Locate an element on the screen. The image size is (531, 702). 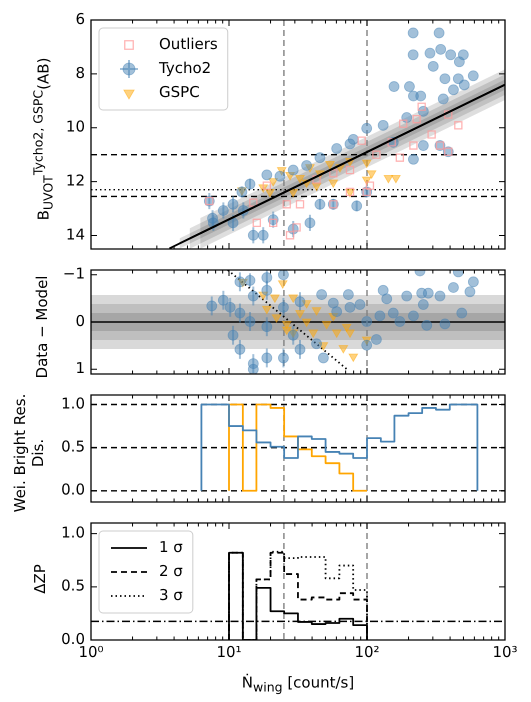
legend-label: 3 σ is located at coordinates (171, 595).